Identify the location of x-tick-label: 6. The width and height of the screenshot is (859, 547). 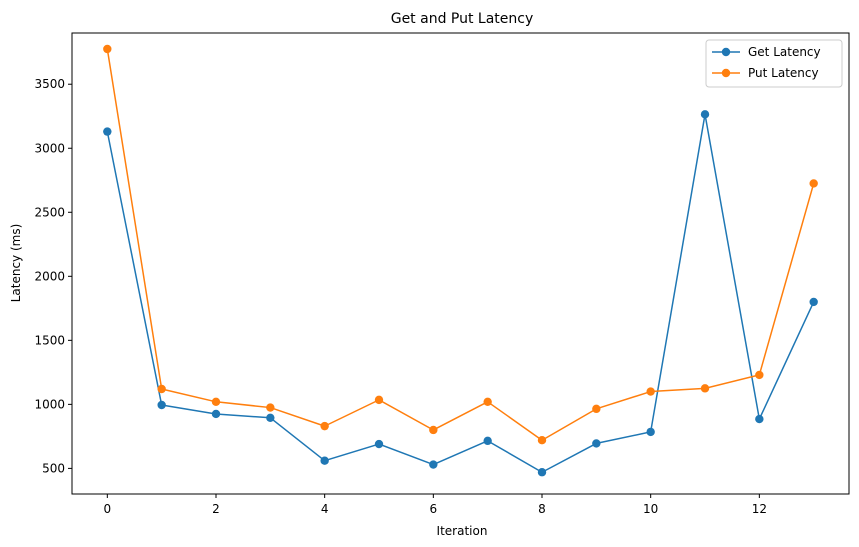
(434, 509).